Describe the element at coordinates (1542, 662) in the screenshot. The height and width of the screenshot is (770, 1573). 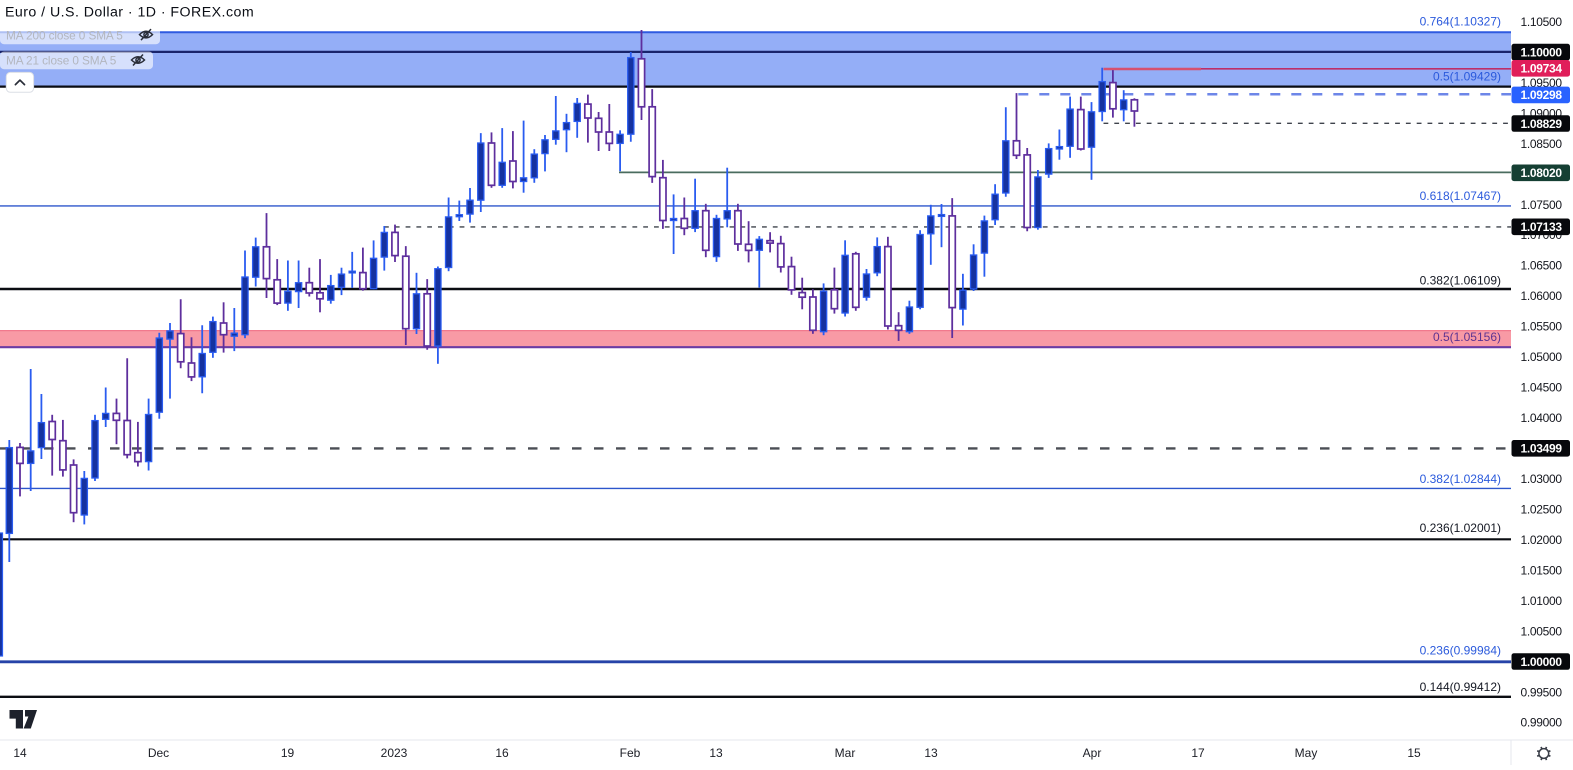
I see `svg-text: 1.00000` at that location.